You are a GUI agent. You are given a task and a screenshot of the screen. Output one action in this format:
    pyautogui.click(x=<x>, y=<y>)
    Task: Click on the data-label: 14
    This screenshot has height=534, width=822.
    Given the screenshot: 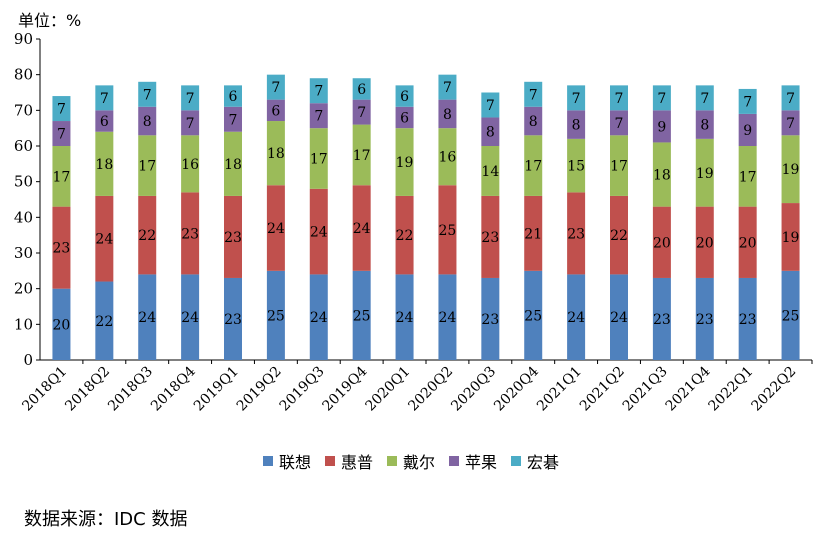 What is the action you would take?
    pyautogui.click(x=490, y=172)
    